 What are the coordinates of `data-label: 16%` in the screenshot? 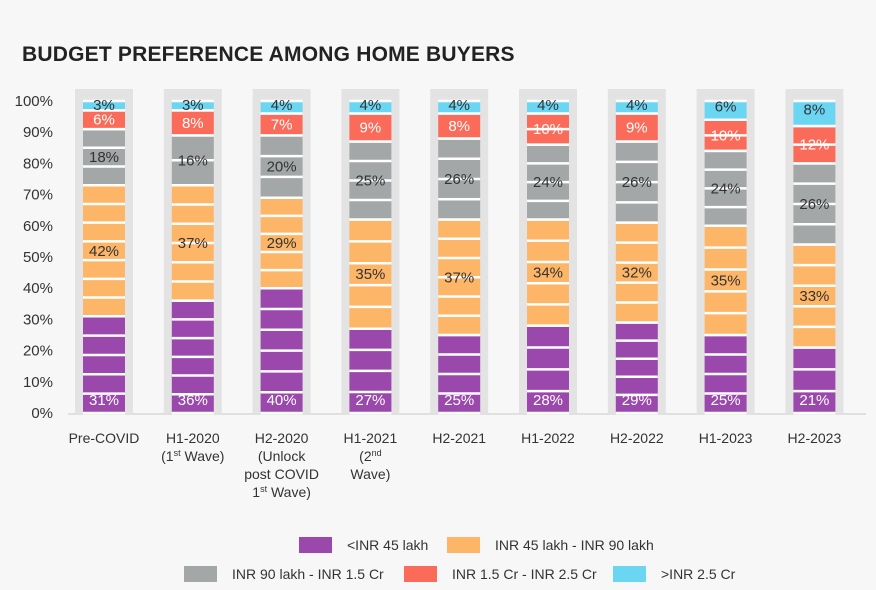 It's located at (193, 160).